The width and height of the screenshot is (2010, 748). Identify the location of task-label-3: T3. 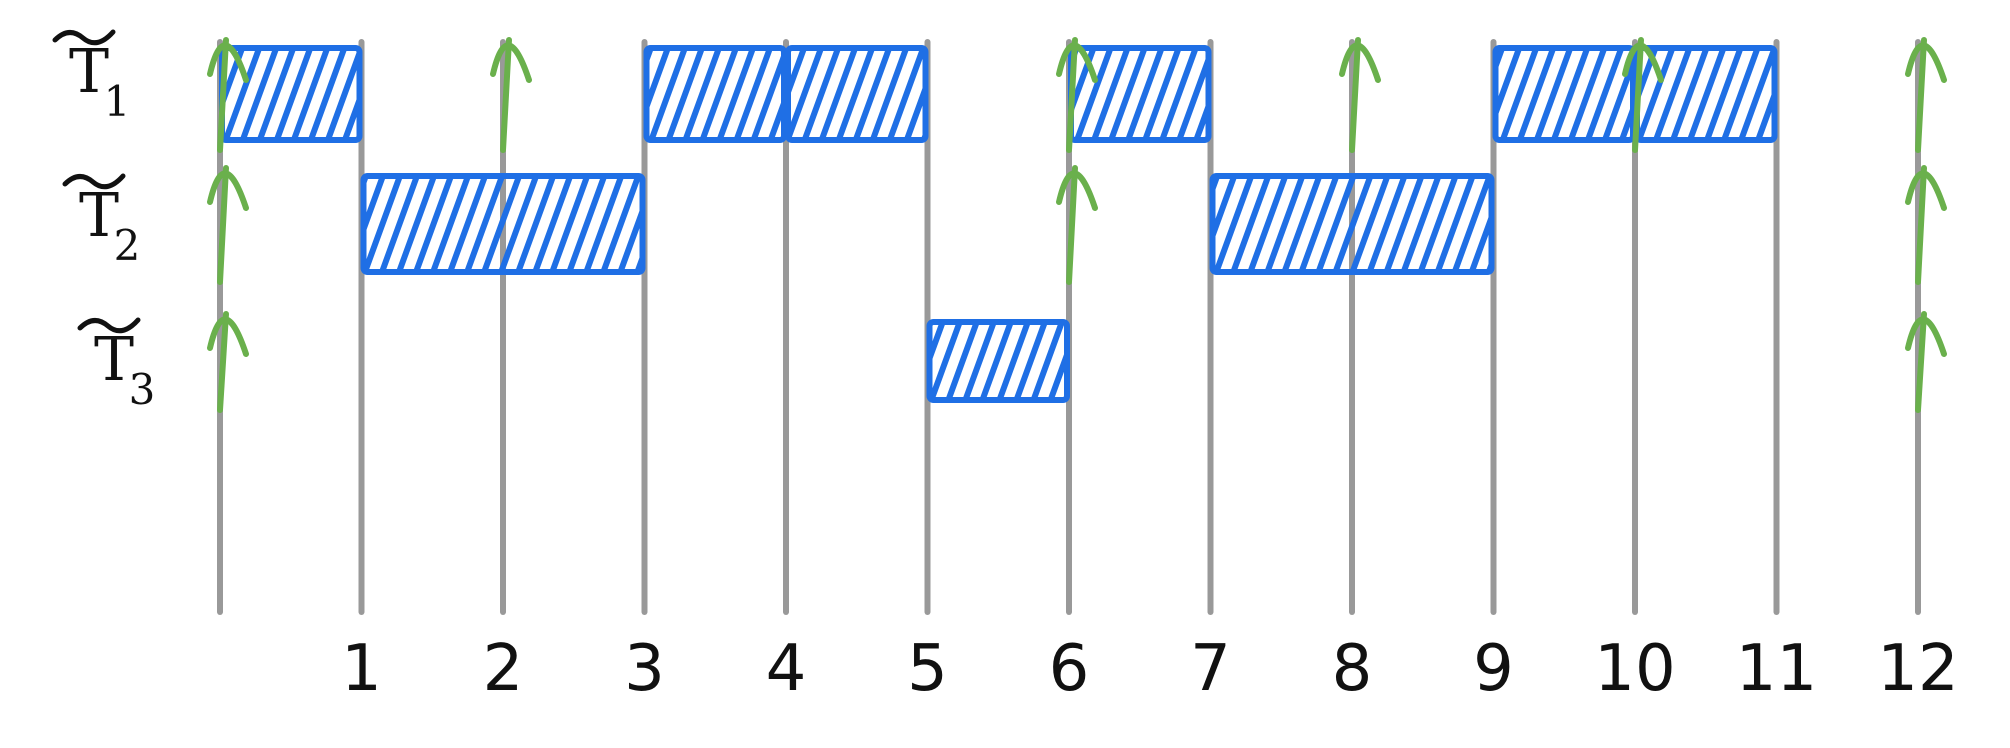
(116, 365).